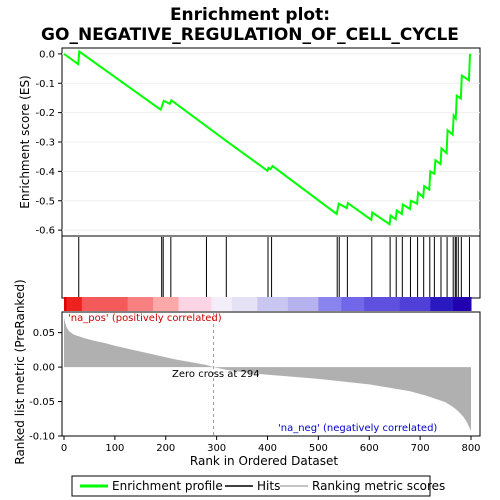 The height and width of the screenshot is (500, 500). Describe the element at coordinates (216, 448) in the screenshot. I see `x-tick-label: 300` at that location.